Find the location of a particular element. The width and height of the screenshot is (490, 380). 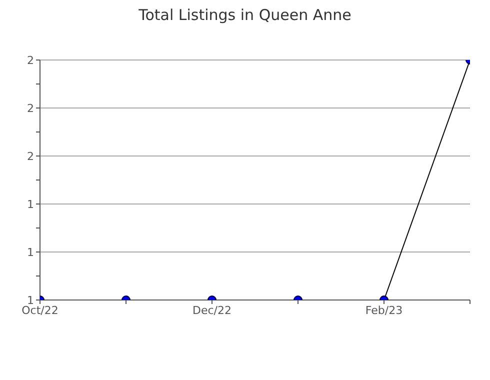

x-tick-label: Dec/22 is located at coordinates (212, 310).